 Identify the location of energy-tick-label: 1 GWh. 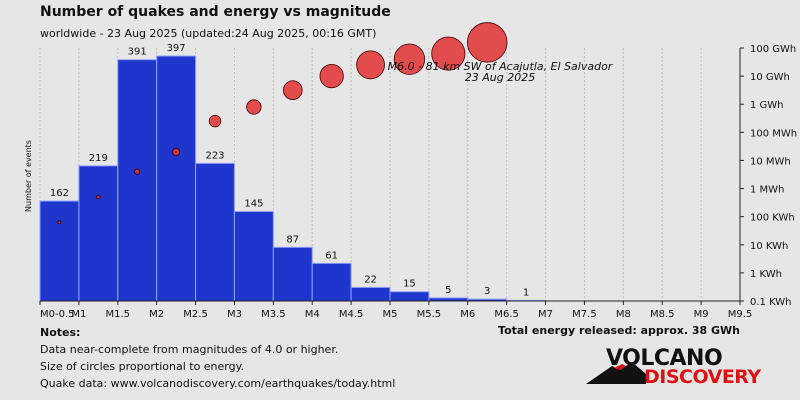
(767, 105).